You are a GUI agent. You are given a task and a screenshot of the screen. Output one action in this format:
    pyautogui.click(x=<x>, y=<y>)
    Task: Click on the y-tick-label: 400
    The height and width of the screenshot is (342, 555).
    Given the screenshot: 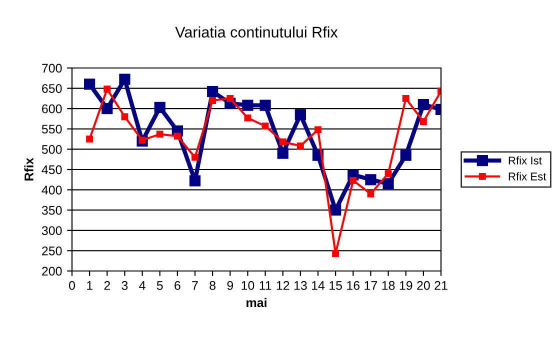 What is the action you would take?
    pyautogui.click(x=52, y=190)
    